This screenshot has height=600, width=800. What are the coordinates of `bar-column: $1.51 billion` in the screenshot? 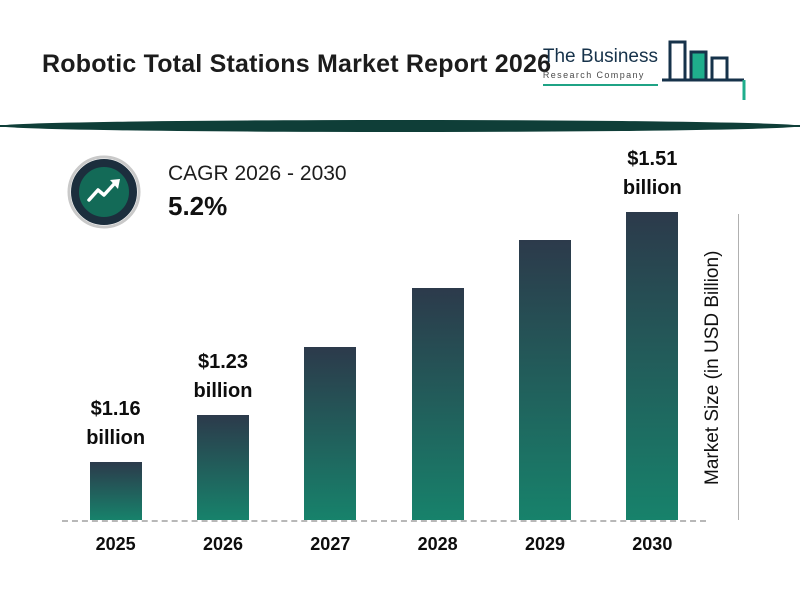 It's located at (652, 332).